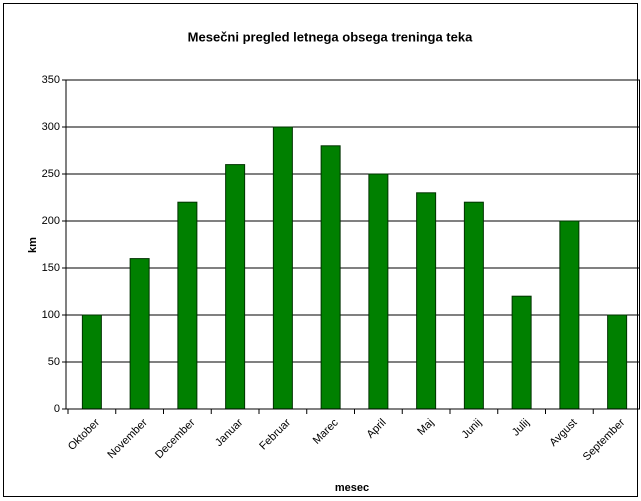 Image resolution: width=641 pixels, height=501 pixels. Describe the element at coordinates (51, 80) in the screenshot. I see `y-tick-label: 350` at that location.